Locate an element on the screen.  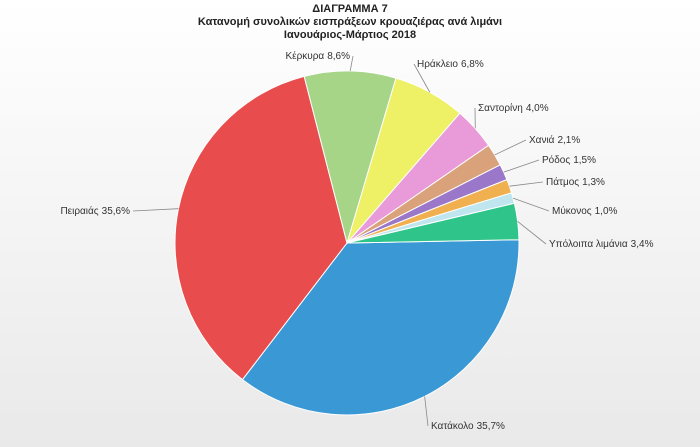
data-label: Υπόλοιπα λιμάνια 3,4% is located at coordinates (601, 244).